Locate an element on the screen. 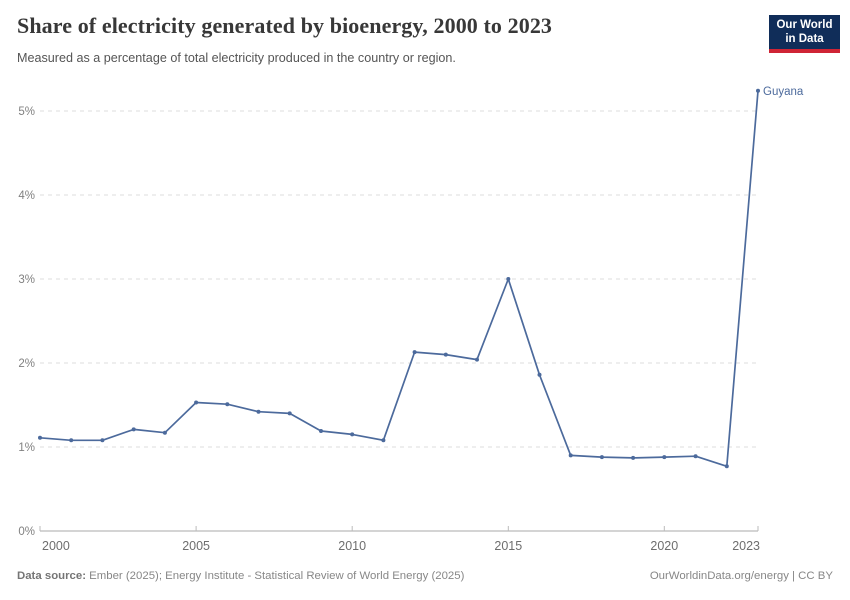  owid-logo-line2: in Data is located at coordinates (804, 38).